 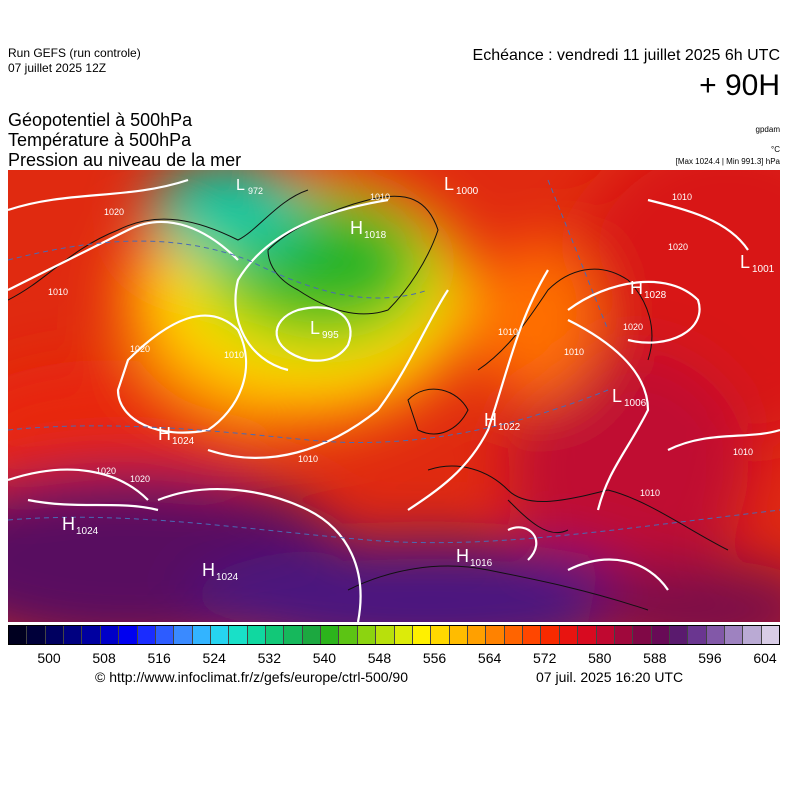 What do you see at coordinates (330, 335) in the screenshot?
I see `pressure-center-value: 995` at bounding box center [330, 335].